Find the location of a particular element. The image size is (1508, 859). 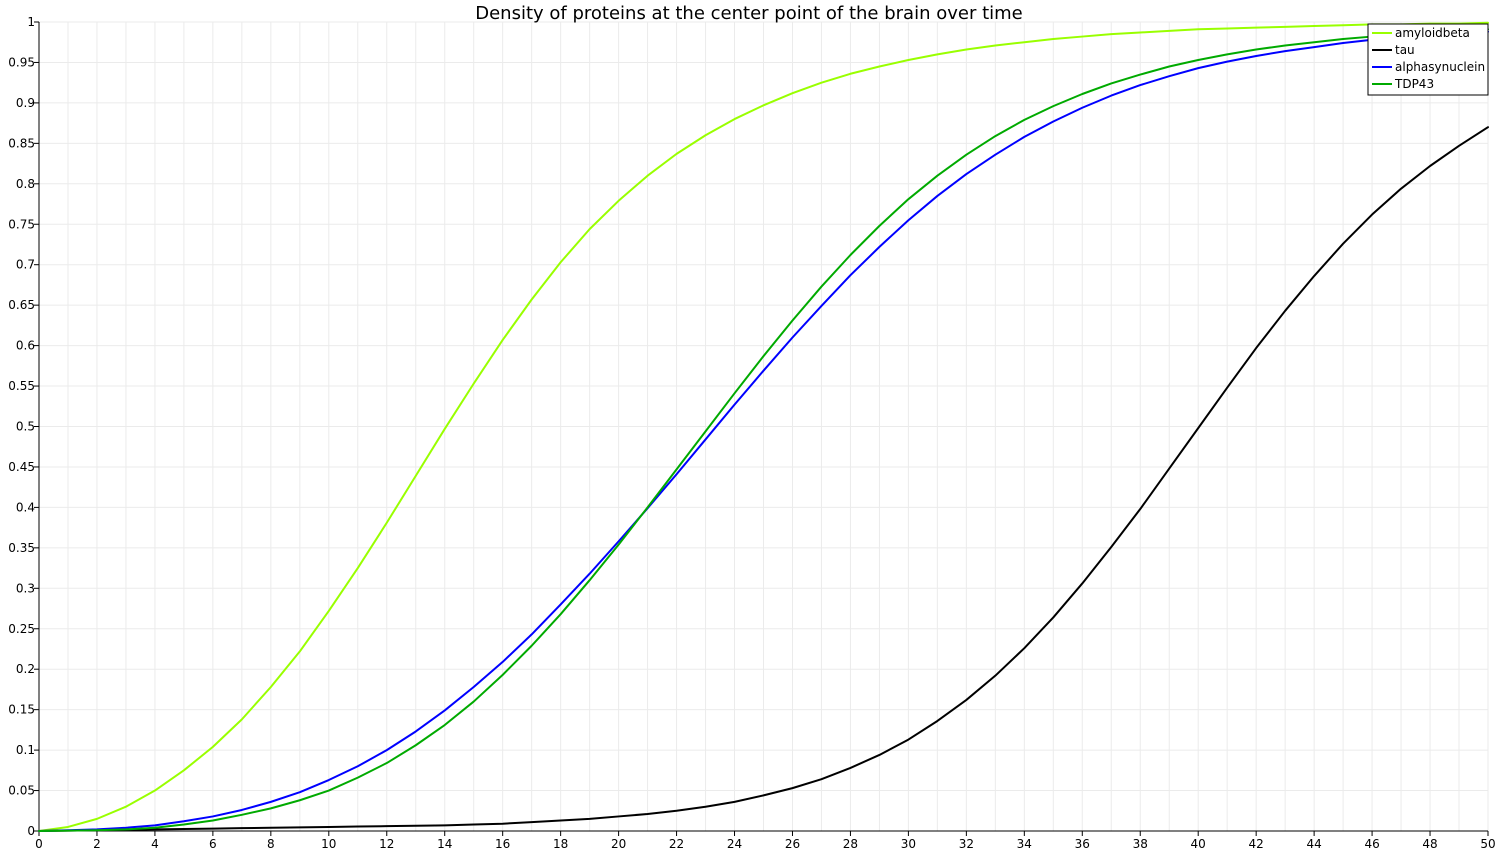

x-tick-label: 32 is located at coordinates (966, 844).